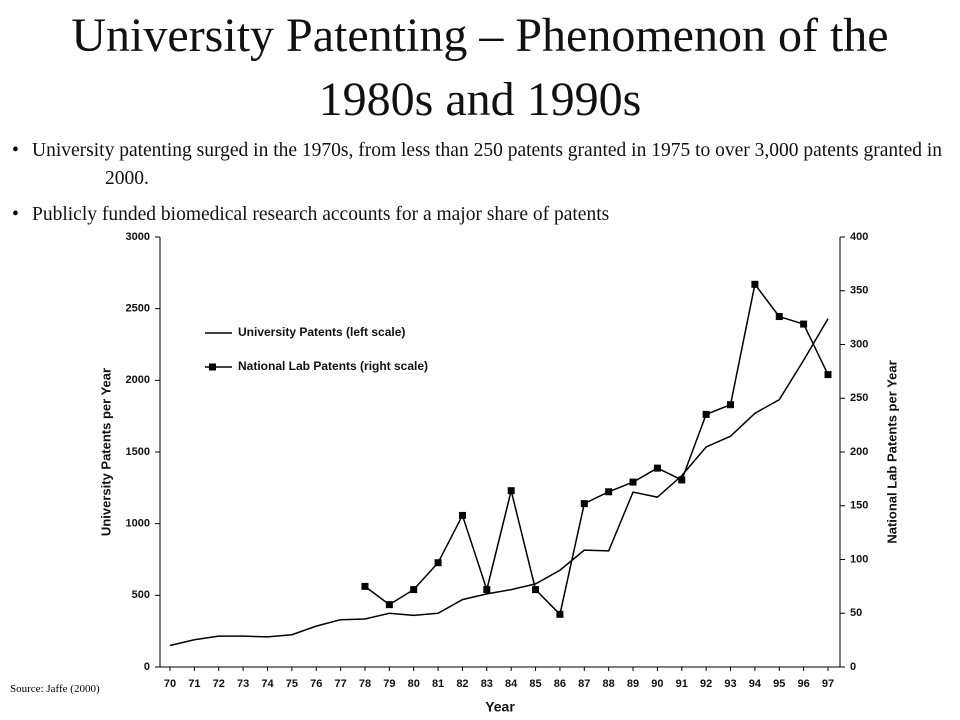 The height and width of the screenshot is (720, 960). What do you see at coordinates (891, 451) in the screenshot?
I see `y2-axis-label: National Lab Patents per Year` at bounding box center [891, 451].